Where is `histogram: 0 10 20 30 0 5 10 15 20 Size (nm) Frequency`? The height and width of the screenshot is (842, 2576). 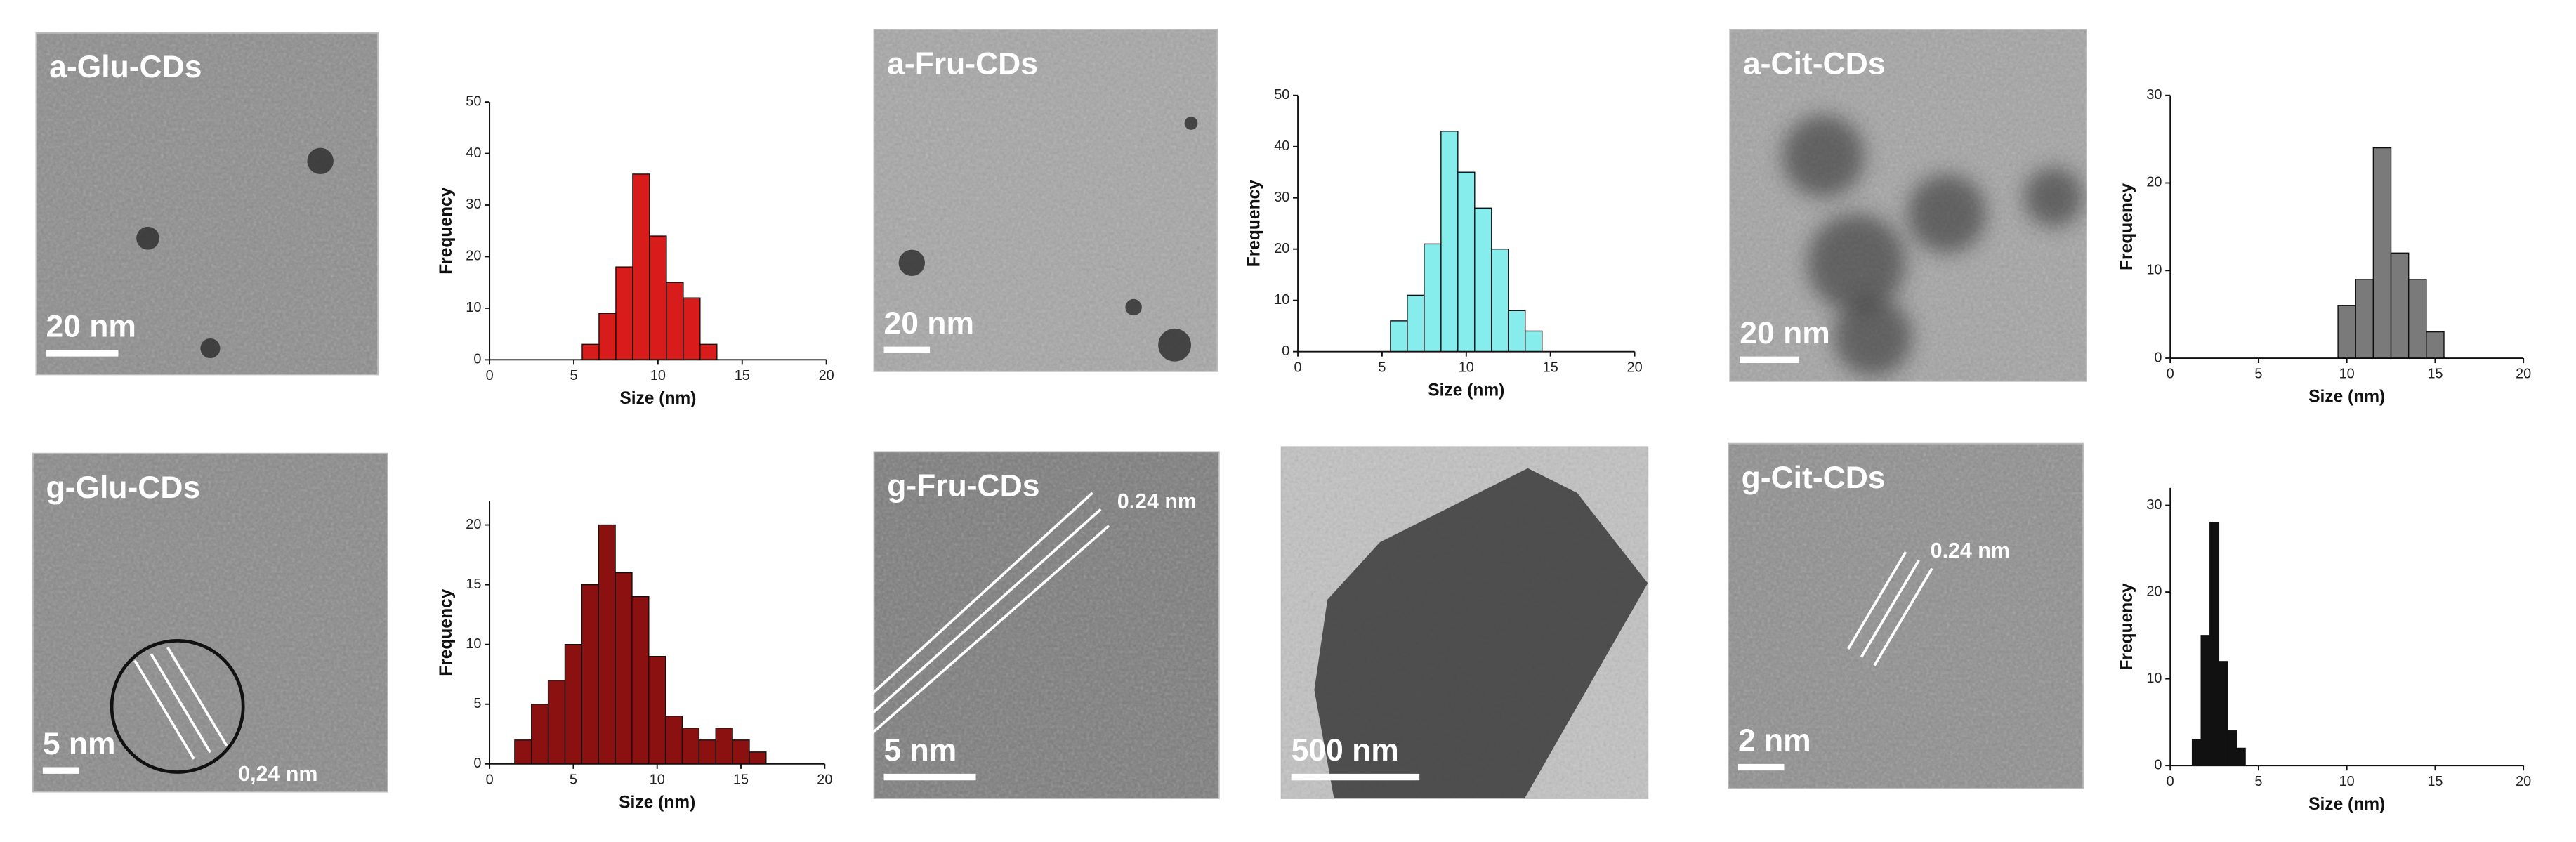
histogram: 0 10 20 30 0 5 10 15 20 Size (nm) Frequency is located at coordinates (2324, 247).